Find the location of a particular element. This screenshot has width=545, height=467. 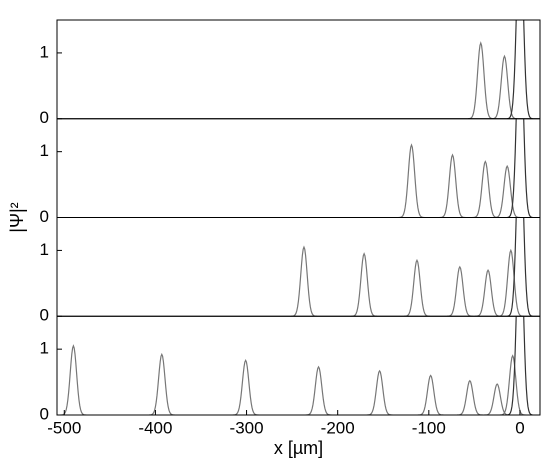

x-tick-label: -100 is located at coordinates (429, 427).